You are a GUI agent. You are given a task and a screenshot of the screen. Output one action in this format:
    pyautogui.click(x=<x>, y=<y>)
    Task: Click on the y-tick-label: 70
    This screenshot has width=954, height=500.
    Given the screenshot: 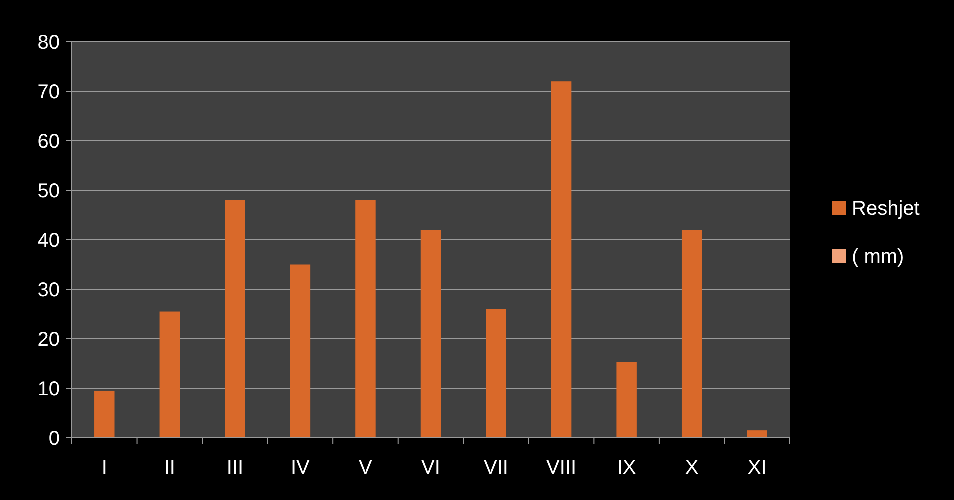 What is the action you would take?
    pyautogui.click(x=49, y=93)
    